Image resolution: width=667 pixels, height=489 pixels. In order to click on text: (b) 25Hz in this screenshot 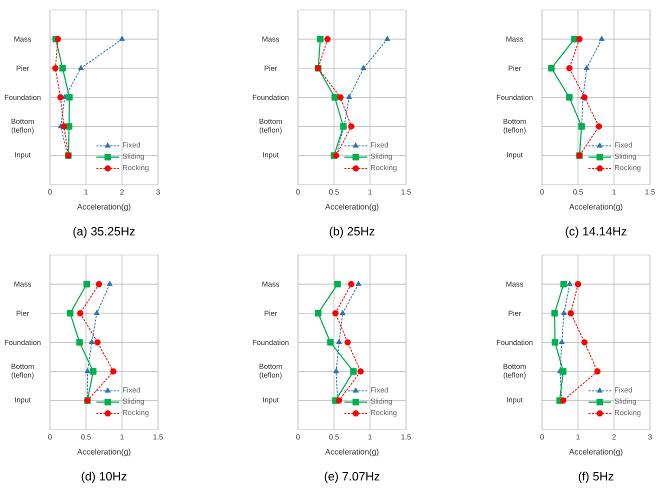, I will do `click(352, 232)`.